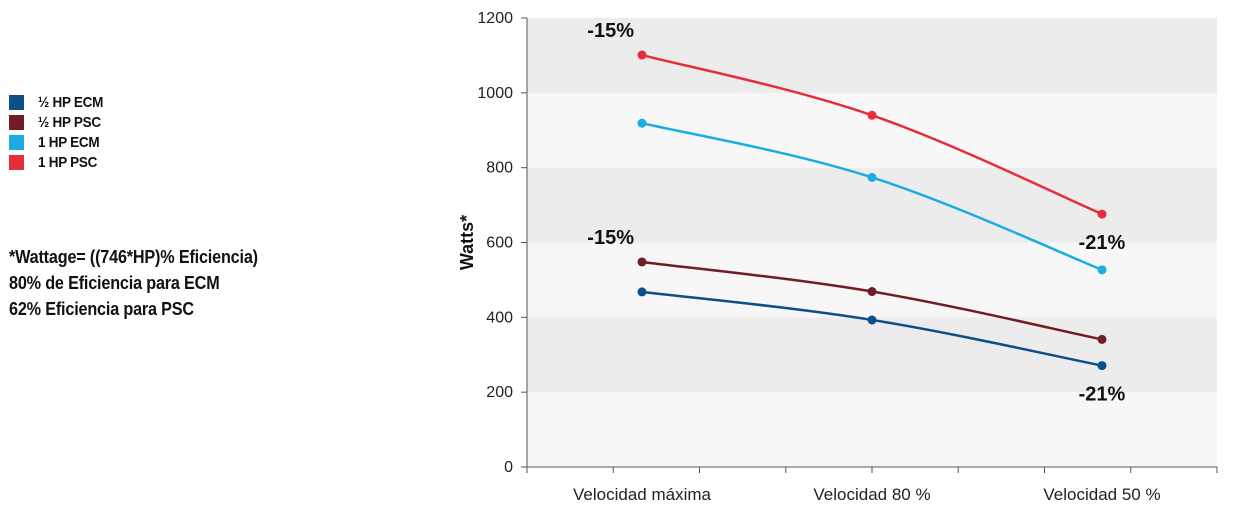 The height and width of the screenshot is (510, 1242). Describe the element at coordinates (101, 309) in the screenshot. I see `note-psc-efficiency: 62% Eficiencia para PSC` at that location.